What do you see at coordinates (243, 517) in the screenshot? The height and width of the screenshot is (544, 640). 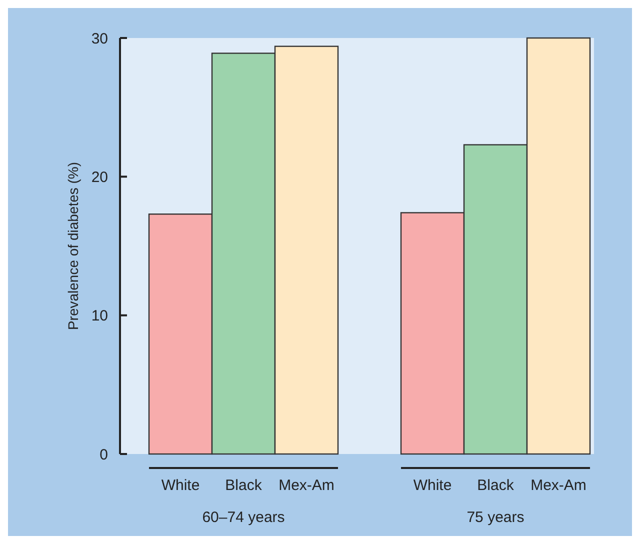 I see `text: 60–74 years` at bounding box center [243, 517].